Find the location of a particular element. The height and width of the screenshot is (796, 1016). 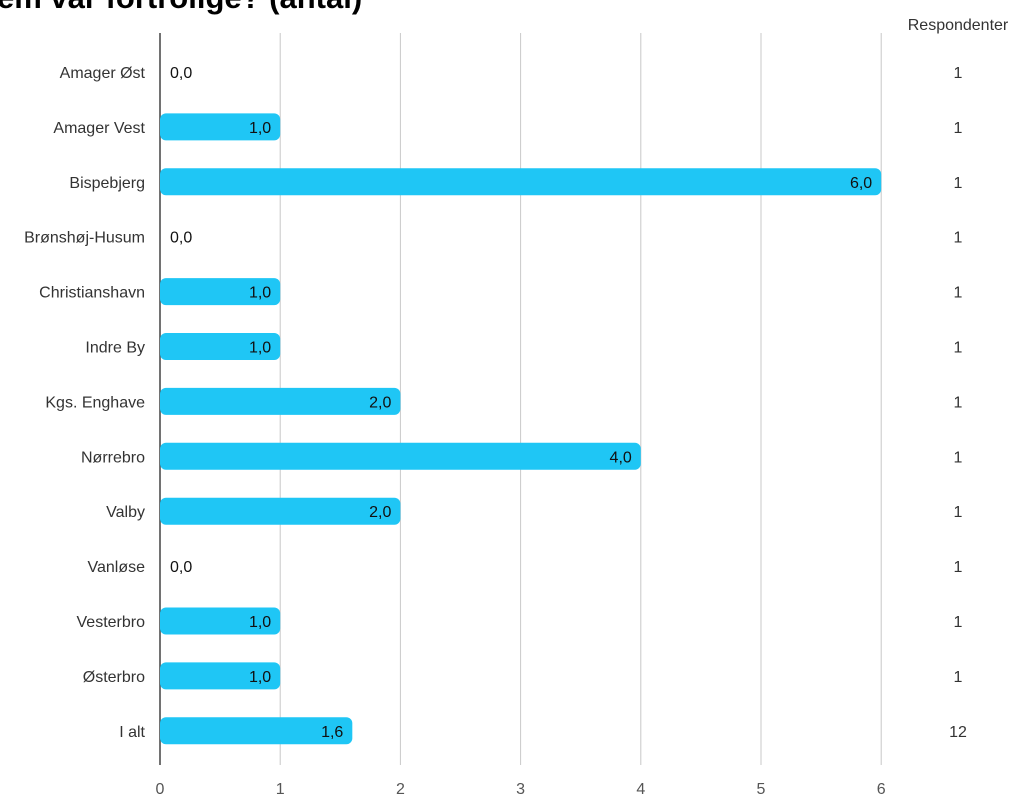

data-label: 1,6 is located at coordinates (332, 732).